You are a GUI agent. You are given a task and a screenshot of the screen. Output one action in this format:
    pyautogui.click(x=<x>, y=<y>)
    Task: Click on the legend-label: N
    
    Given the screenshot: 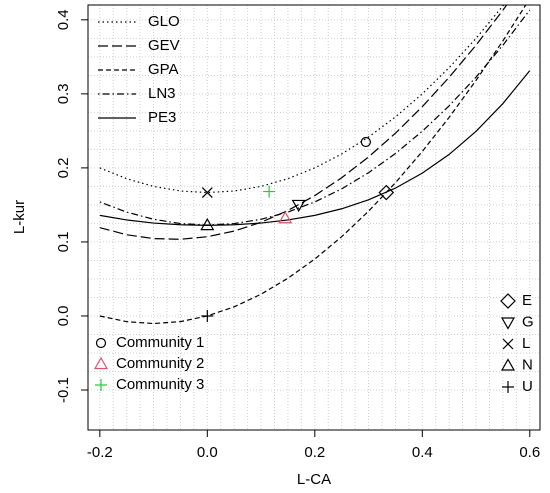 What is the action you would take?
    pyautogui.click(x=527, y=364)
    